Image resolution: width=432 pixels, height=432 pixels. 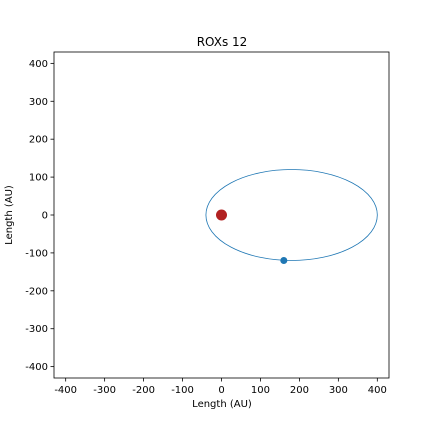 What do you see at coordinates (143, 390) in the screenshot?
I see `x-tick-label: -200` at bounding box center [143, 390].